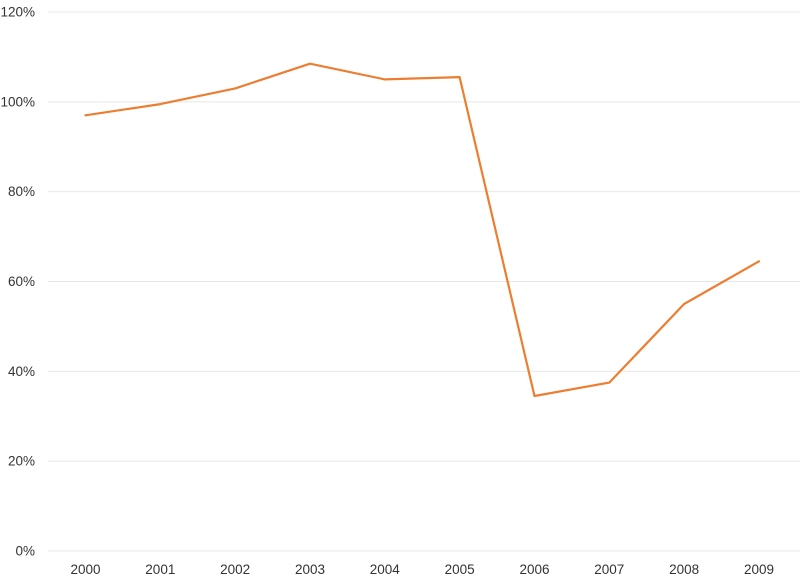 The image size is (800, 581). Describe the element at coordinates (25, 551) in the screenshot. I see `y-axis-tick-label: 0%` at that location.